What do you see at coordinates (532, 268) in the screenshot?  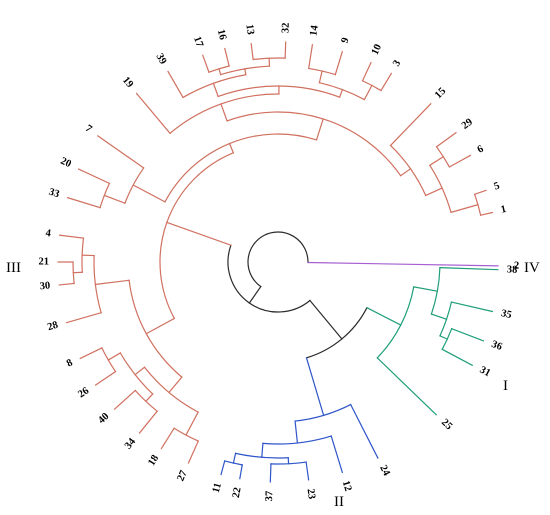 I see `cluster-label-IV: IV` at bounding box center [532, 268].